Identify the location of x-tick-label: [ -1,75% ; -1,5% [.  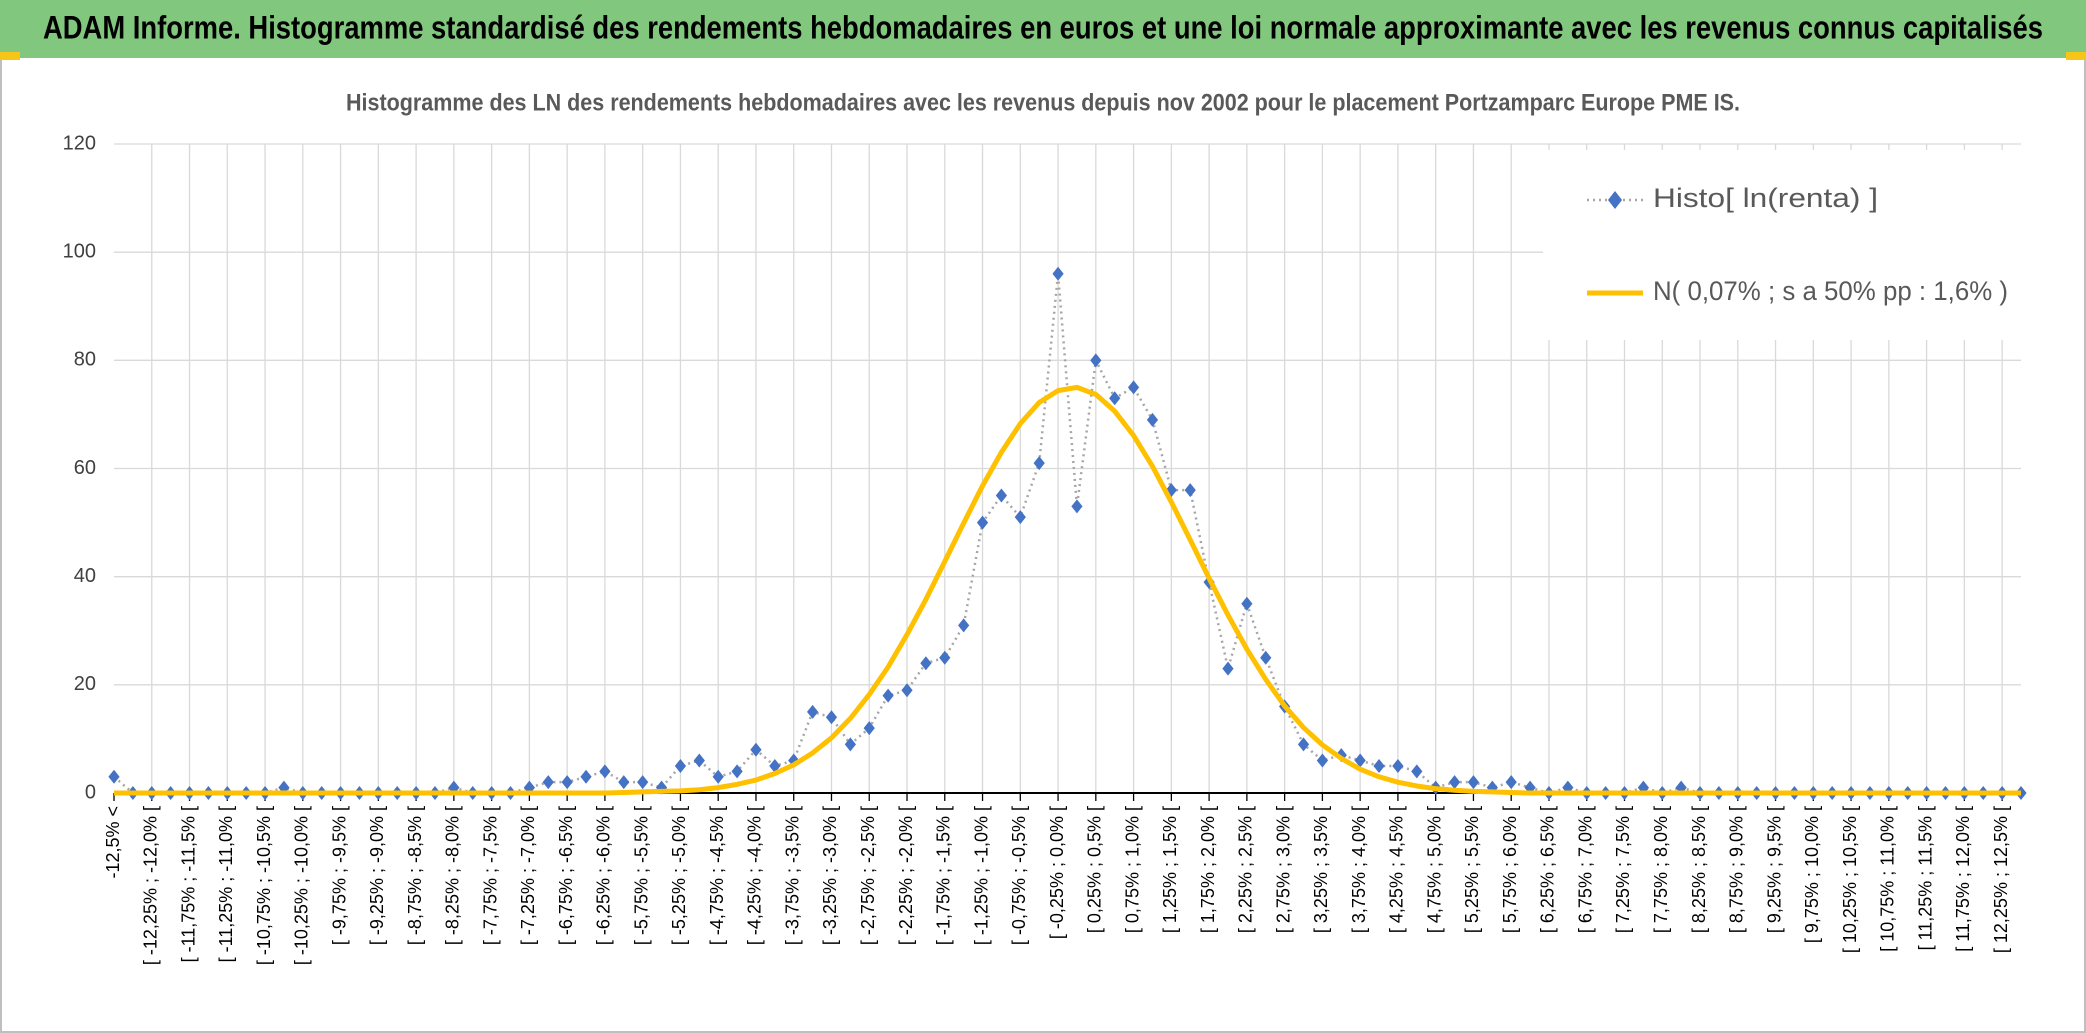
(944, 875).